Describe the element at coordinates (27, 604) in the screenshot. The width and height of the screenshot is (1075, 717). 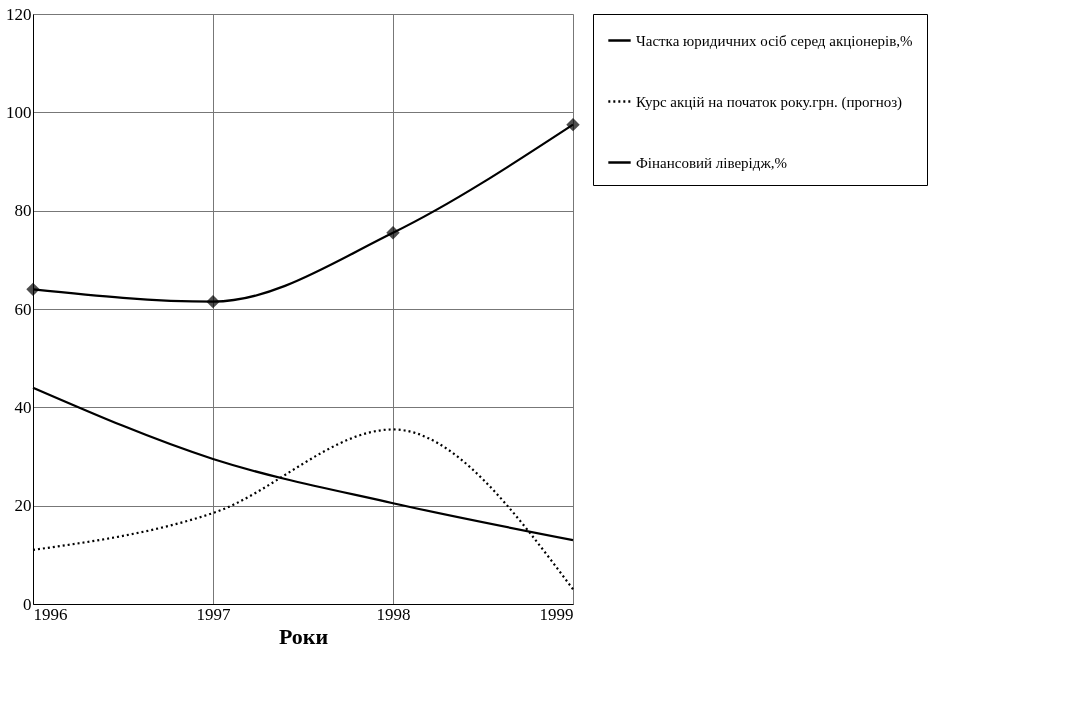
I see `y-tick-label: 0` at that location.